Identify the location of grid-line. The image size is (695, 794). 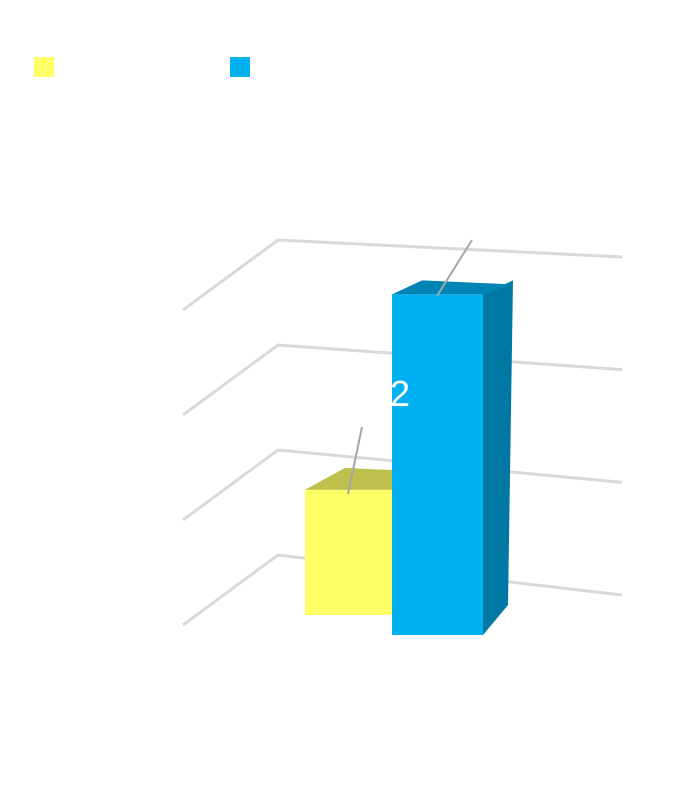
(402, 275).